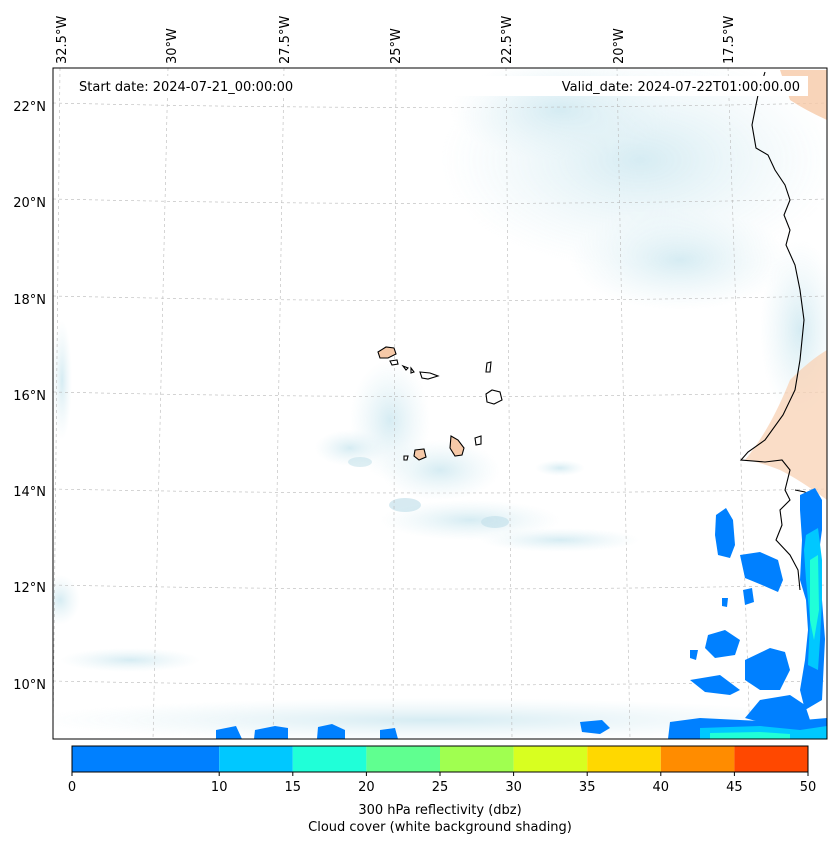 This screenshot has height=843, width=837. Describe the element at coordinates (172, 46) in the screenshot. I see `lon-label: 30°W` at that location.